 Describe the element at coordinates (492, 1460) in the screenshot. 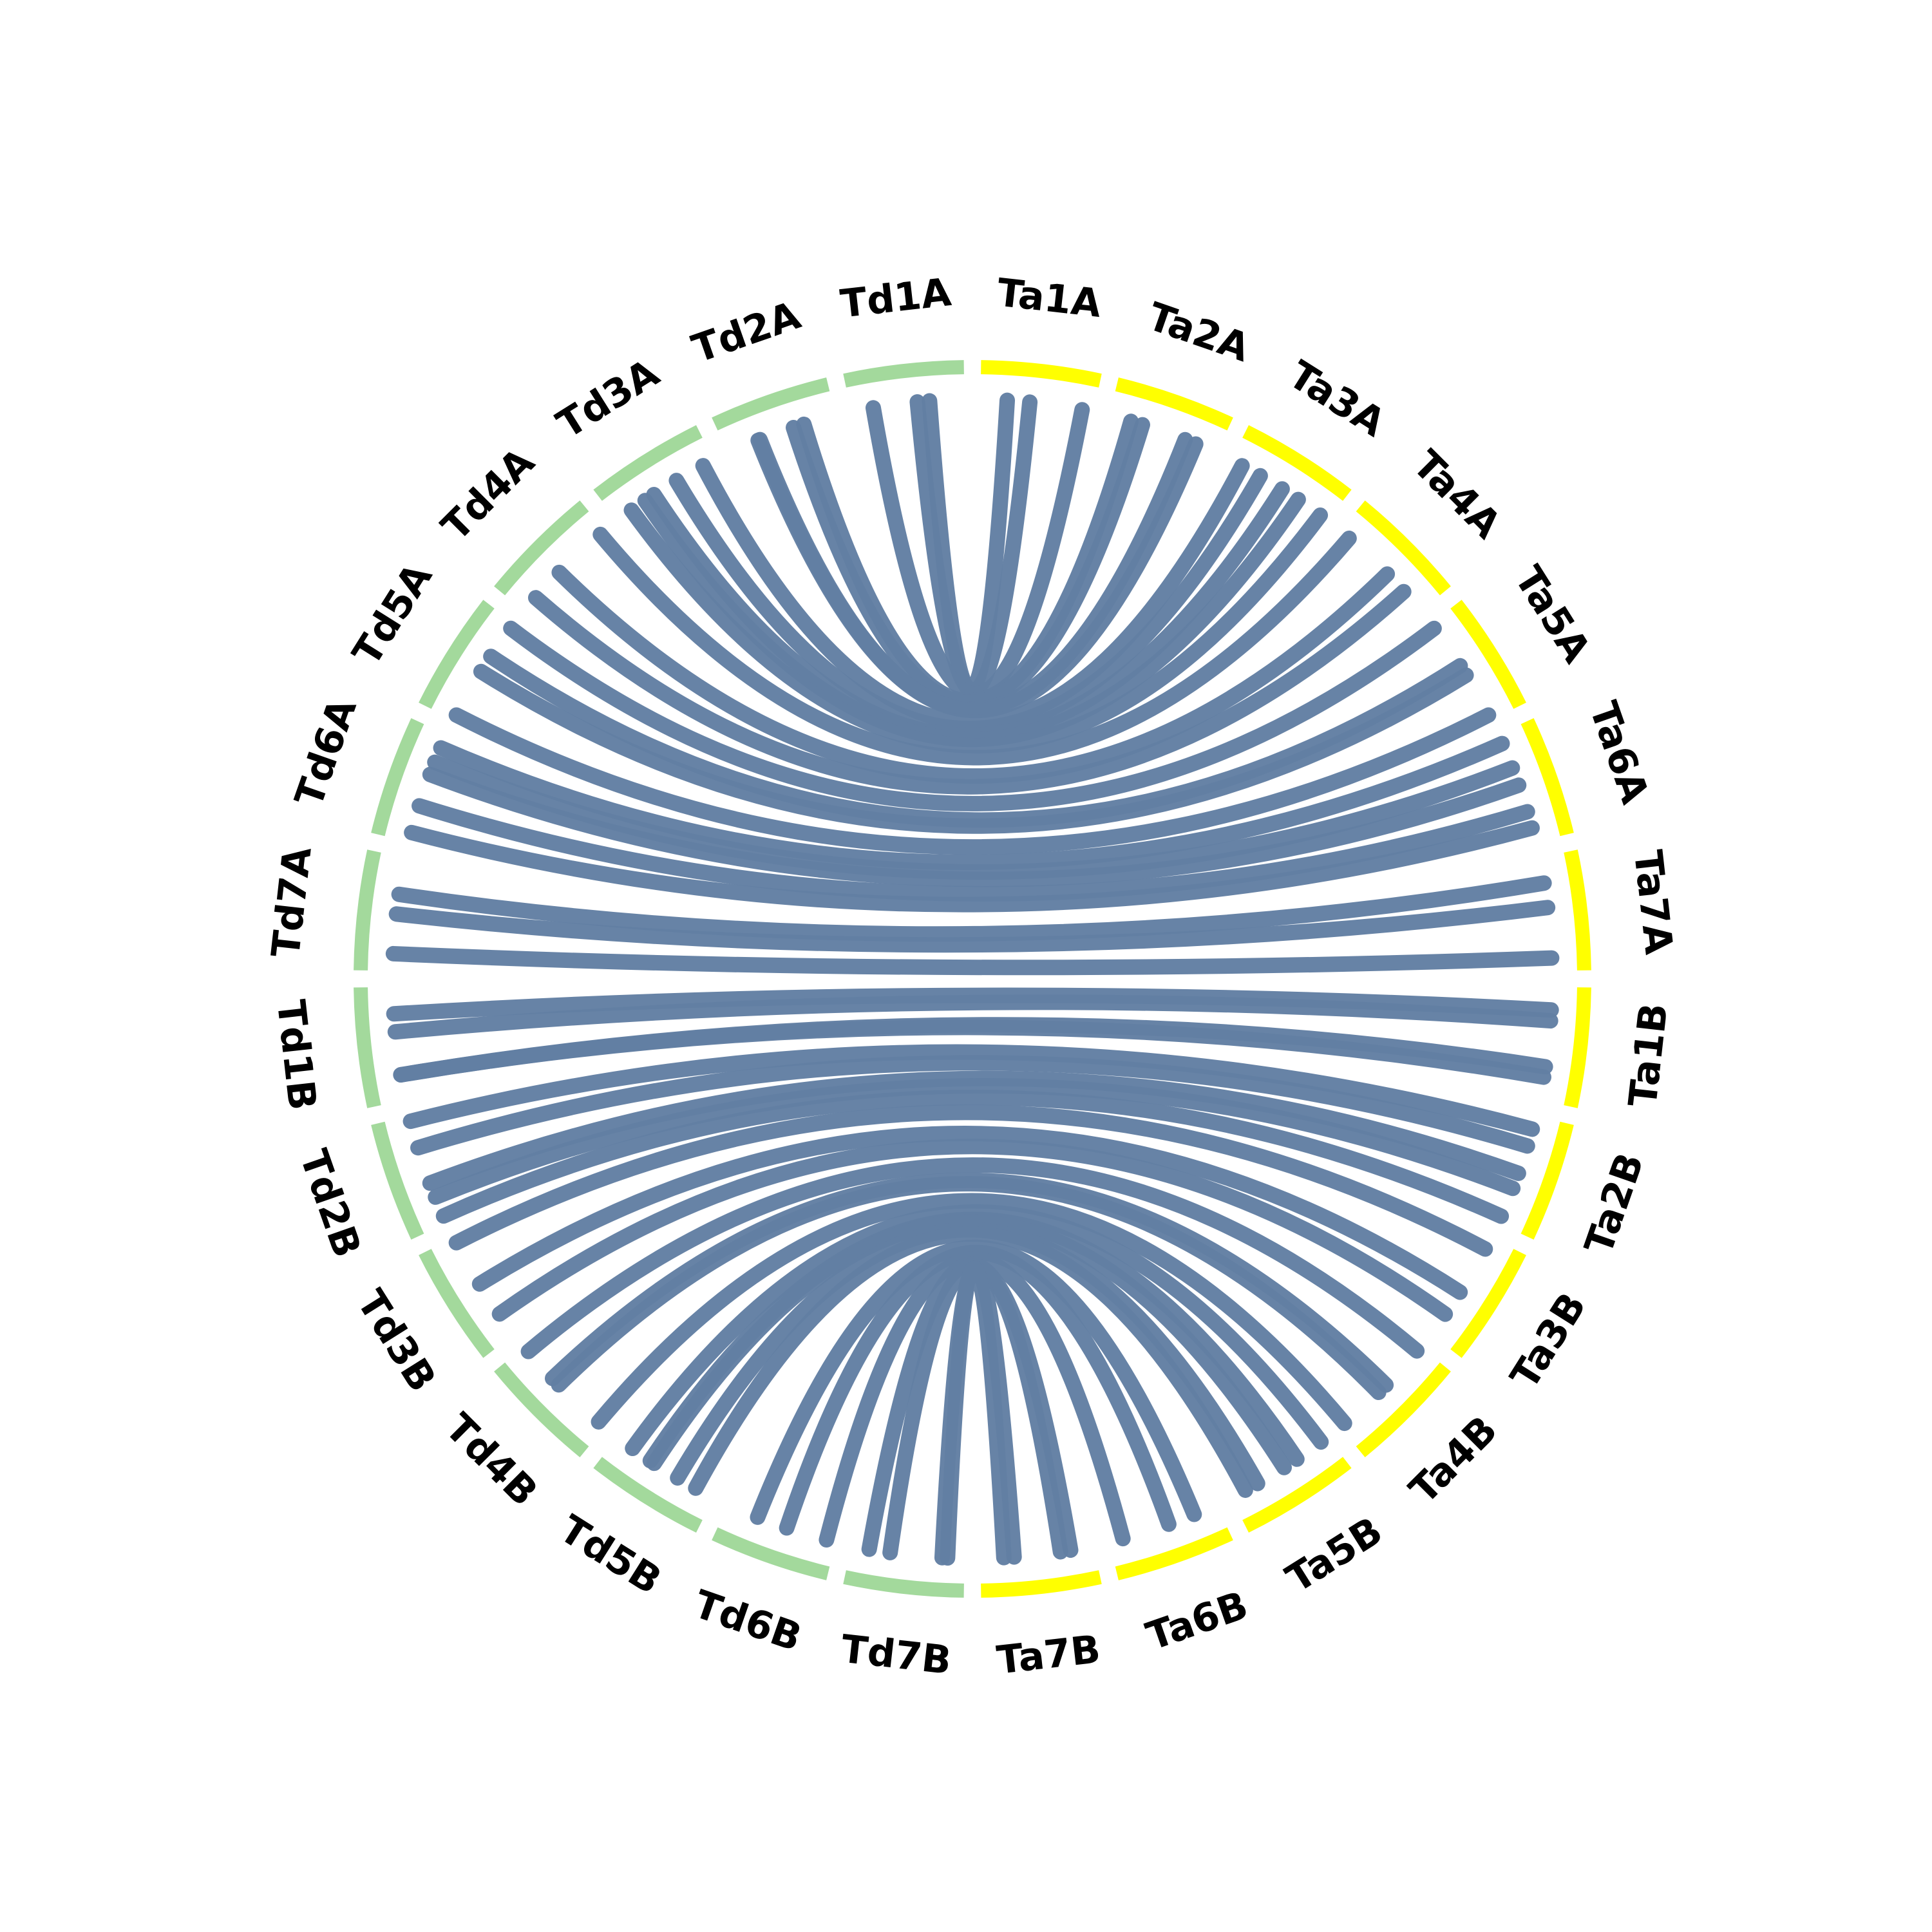

I see `sector-label: Td4B` at that location.